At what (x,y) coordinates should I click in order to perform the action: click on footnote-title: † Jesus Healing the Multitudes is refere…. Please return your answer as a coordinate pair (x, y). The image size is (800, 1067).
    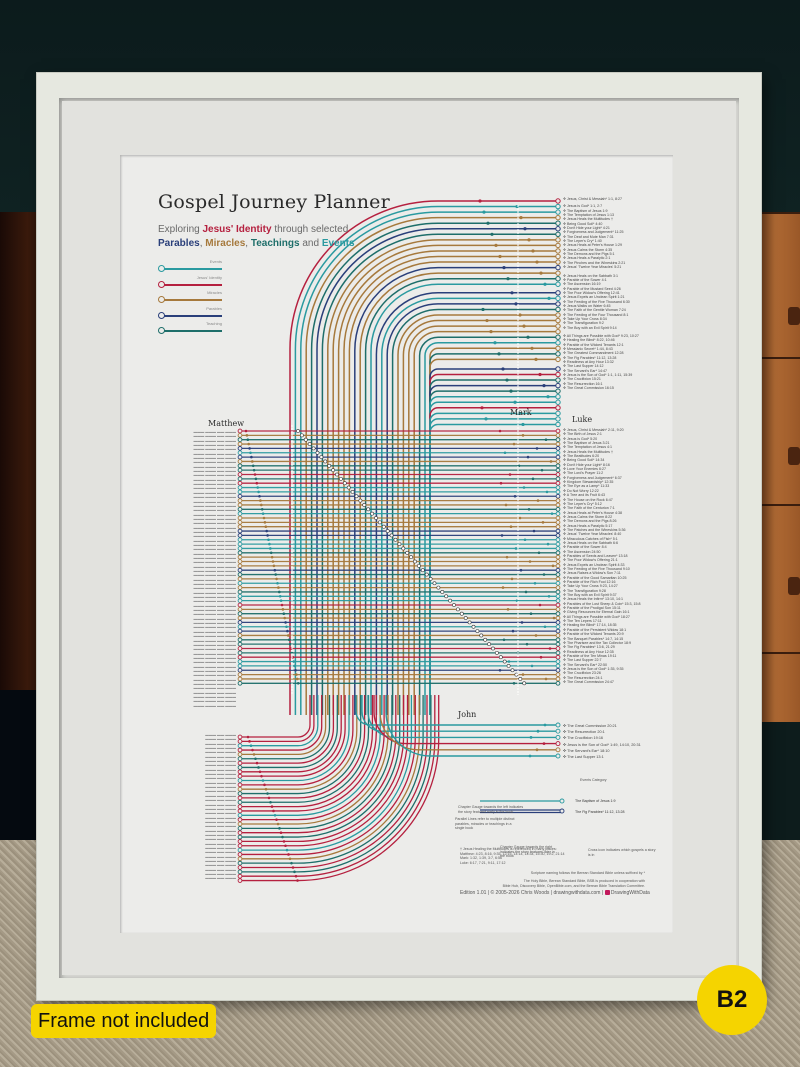
    Looking at the image, I should click on (508, 849).